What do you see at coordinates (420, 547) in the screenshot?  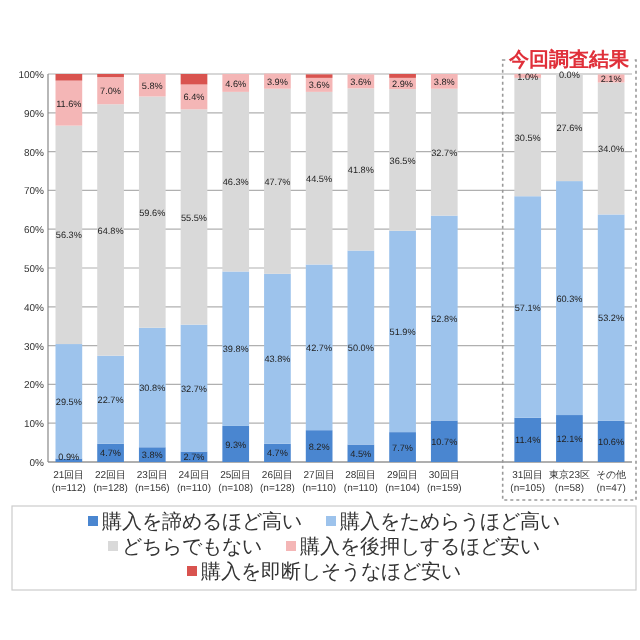 I see `legend-label: 購入を後押しするほど安い` at bounding box center [420, 547].